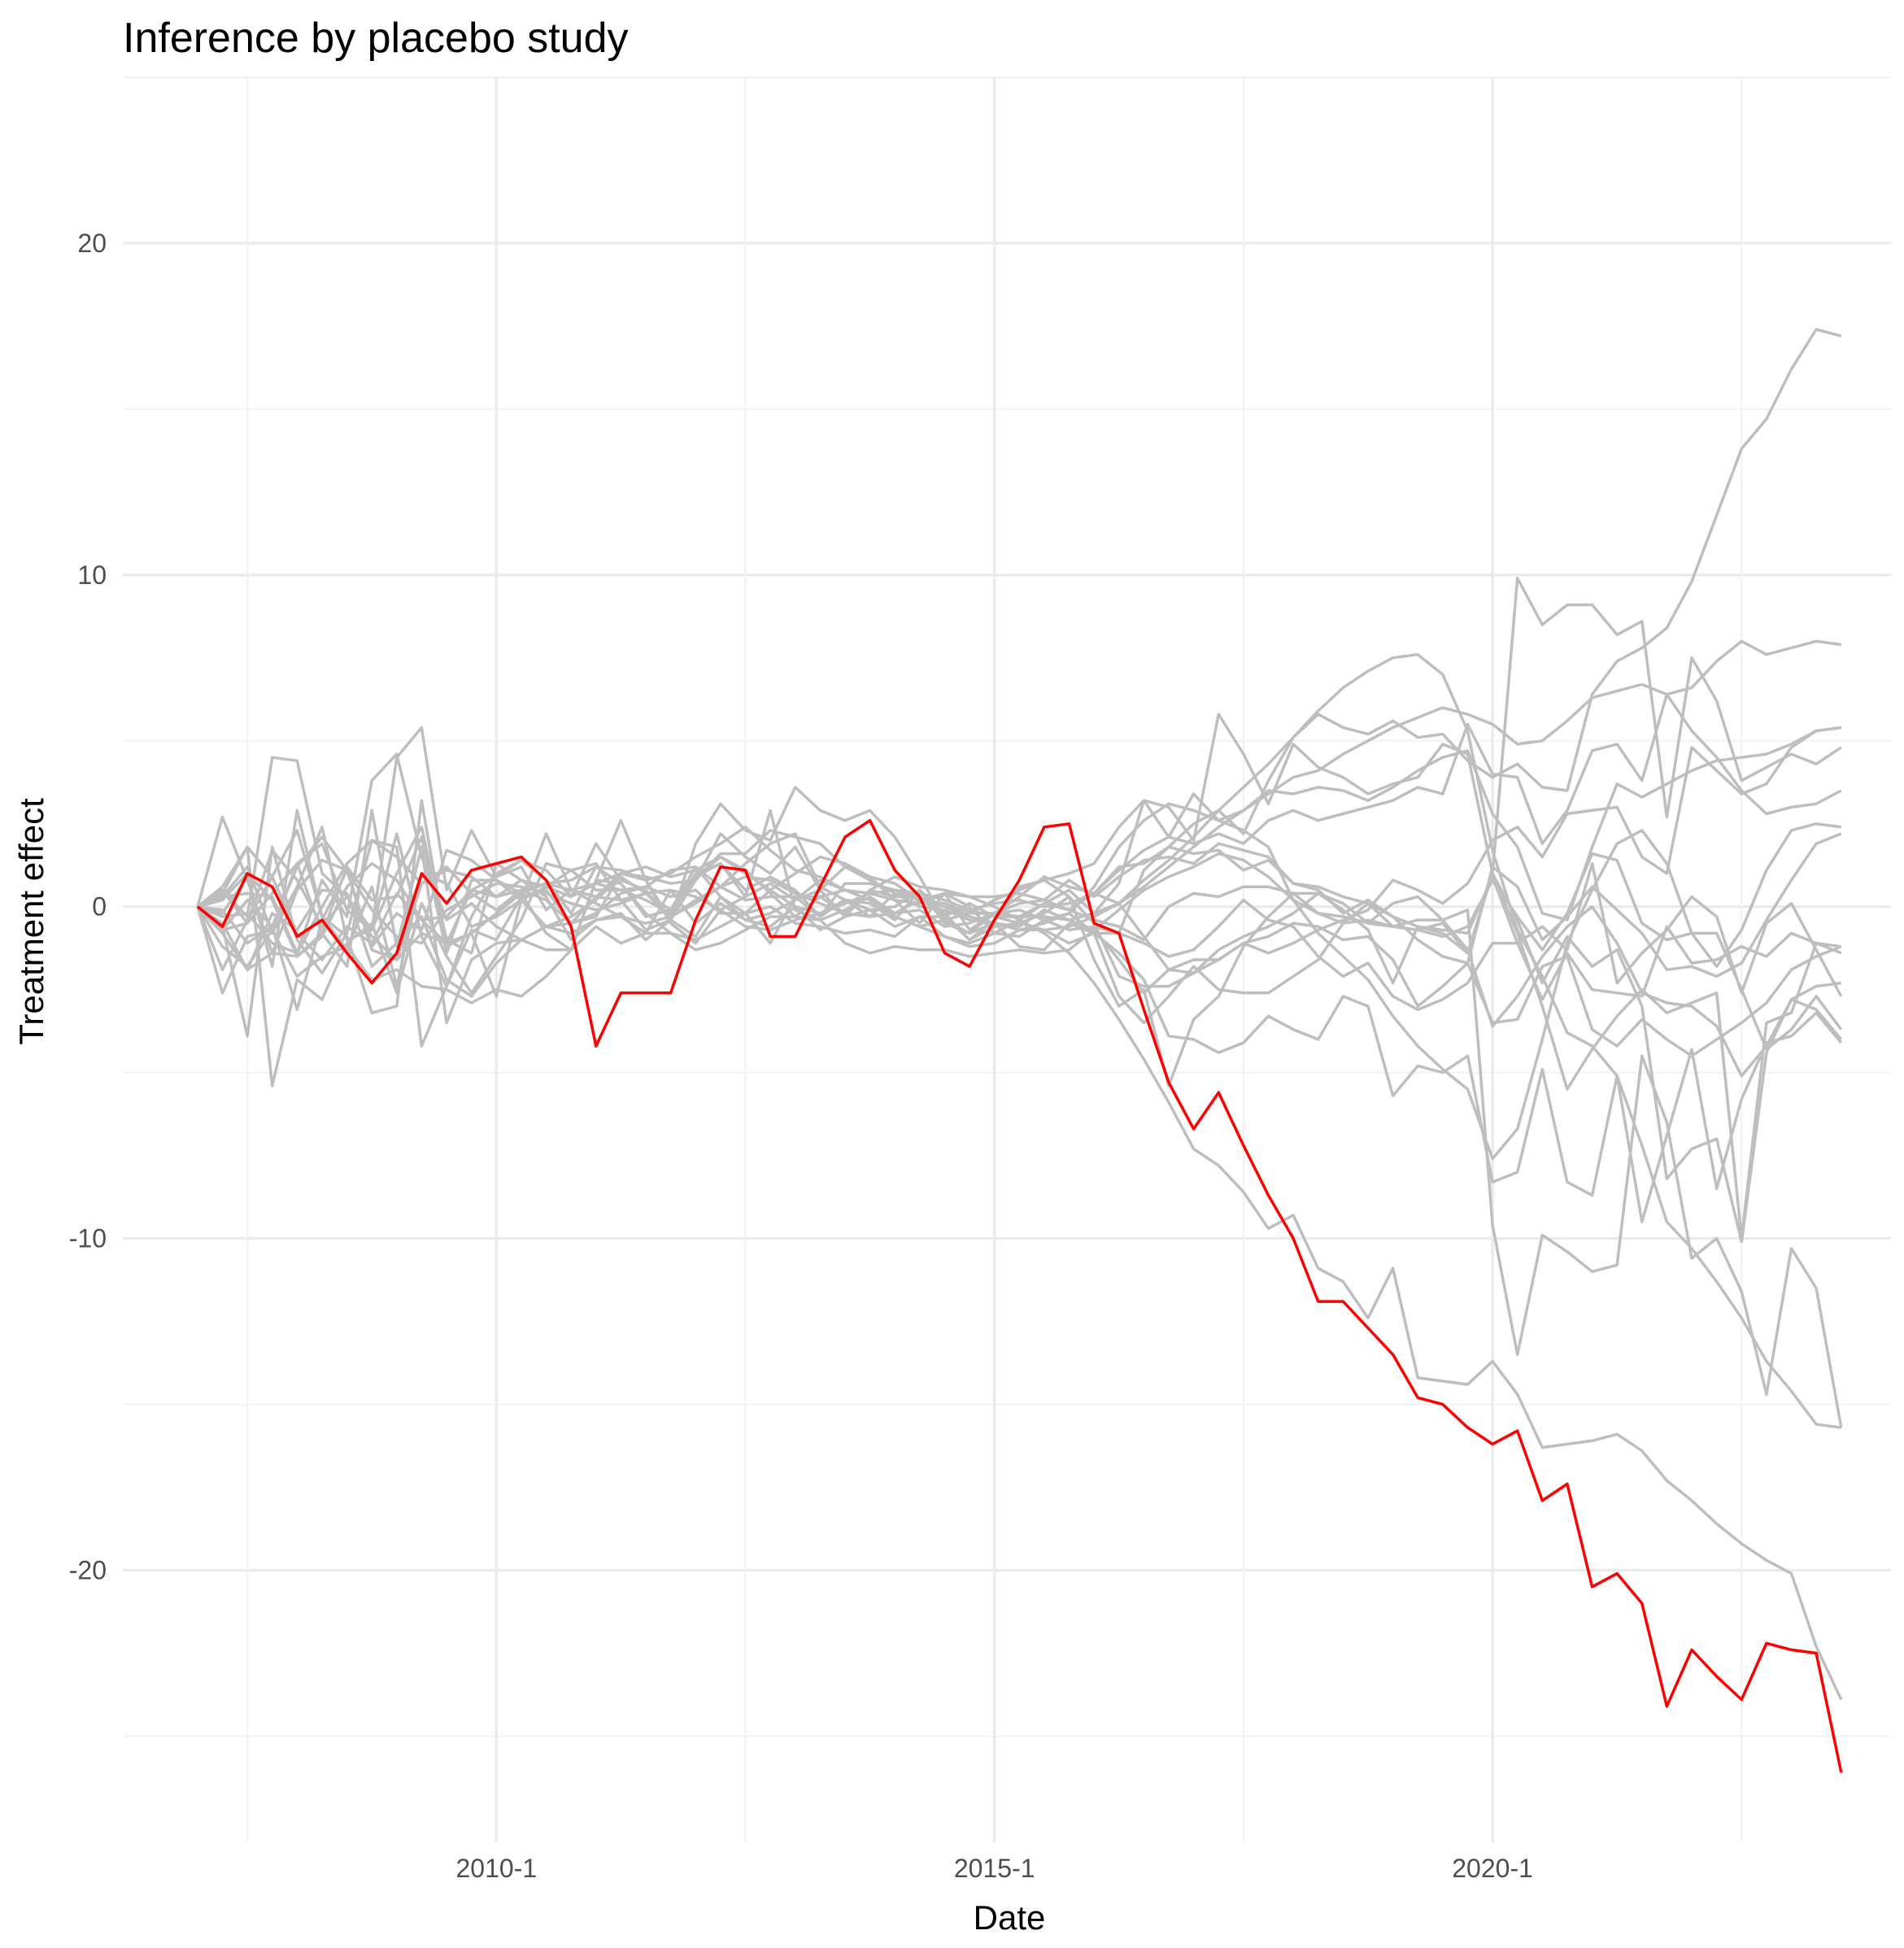 The height and width of the screenshot is (1948, 1904). Describe the element at coordinates (1492, 1868) in the screenshot. I see `x-tick-label: 2020-1` at that location.